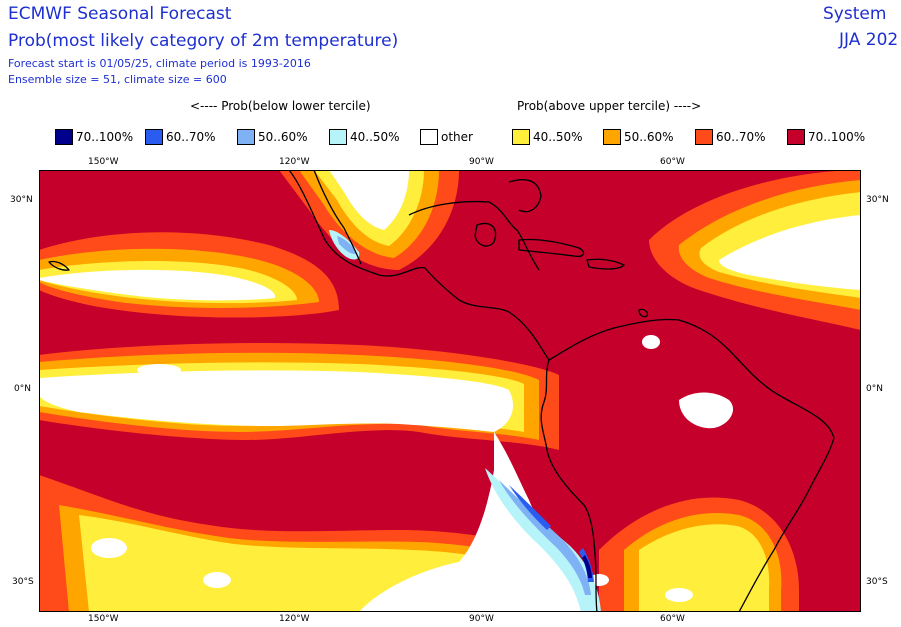 This screenshot has width=901, height=627. What do you see at coordinates (103, 162) in the screenshot?
I see `lon-label-top: 150°W` at bounding box center [103, 162].